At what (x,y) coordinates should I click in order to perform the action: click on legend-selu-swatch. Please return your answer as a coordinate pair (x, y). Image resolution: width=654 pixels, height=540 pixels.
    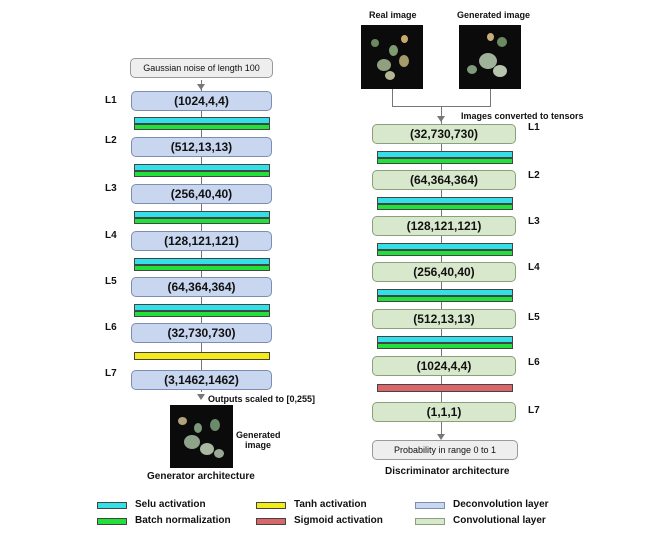
    Looking at the image, I should click on (112, 505).